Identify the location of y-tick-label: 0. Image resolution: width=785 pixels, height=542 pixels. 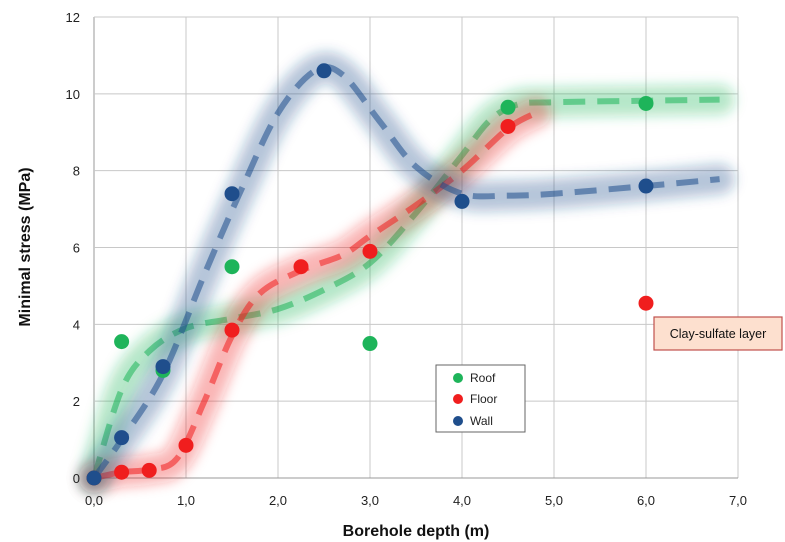
(76, 478).